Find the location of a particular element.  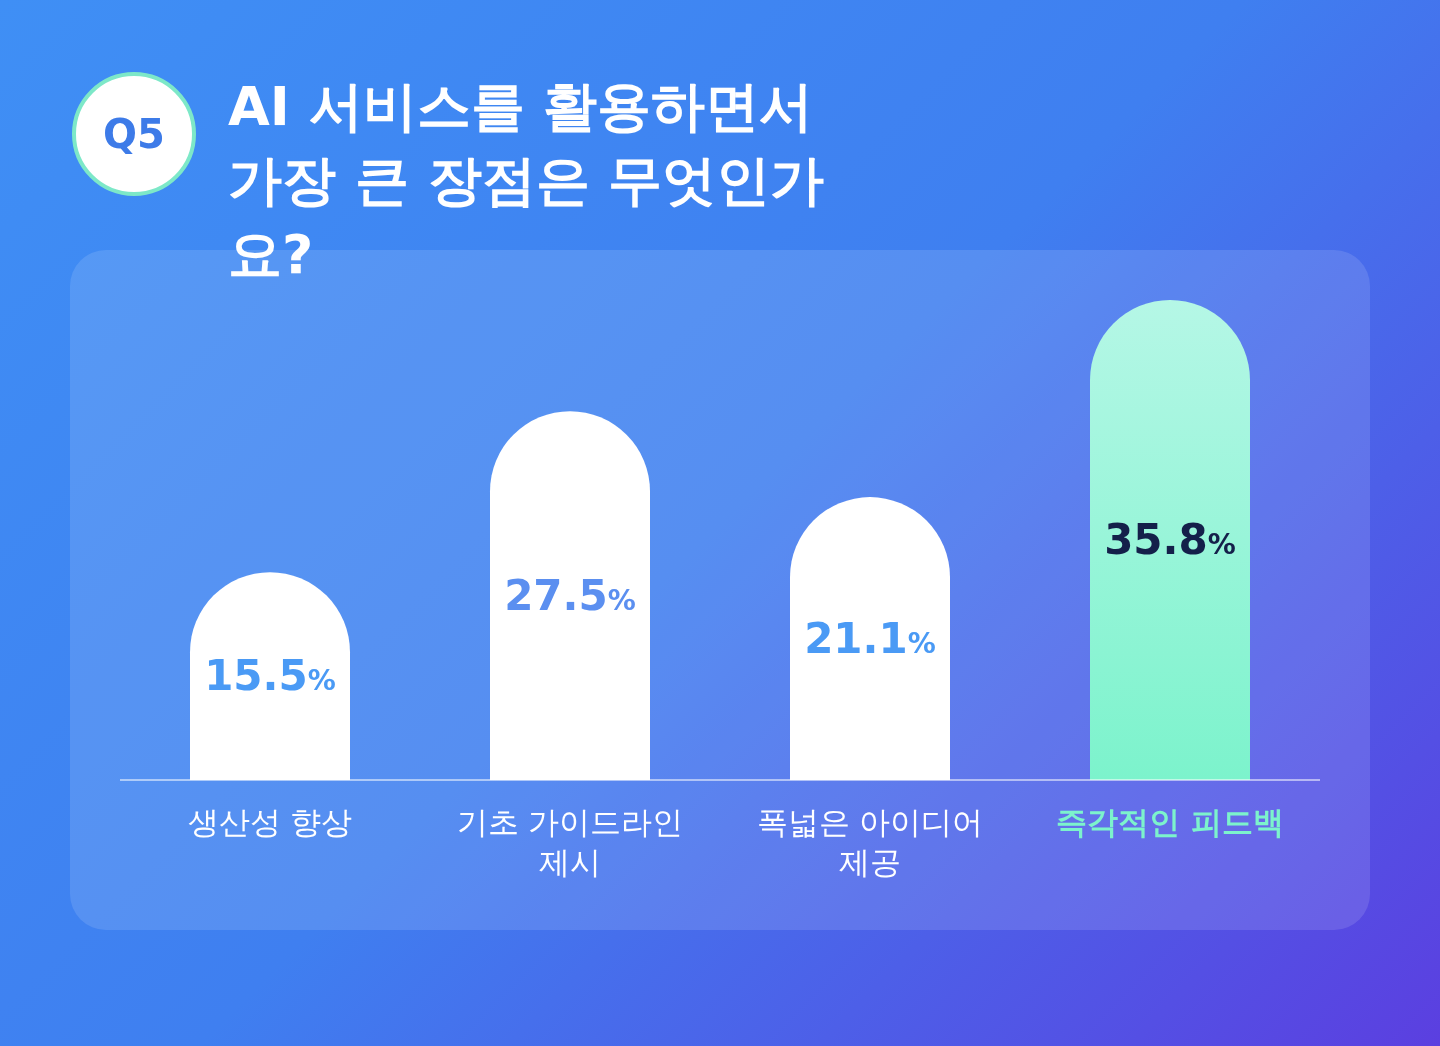

data-label: 21.1% is located at coordinates (870, 638).